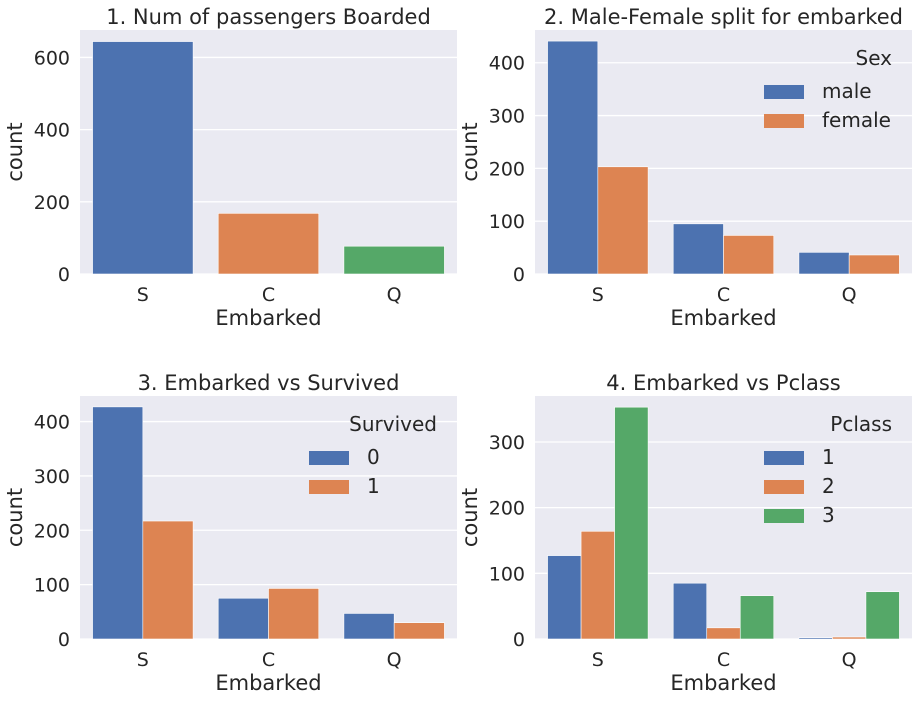 This screenshot has width=920, height=706. I want to click on chart-3-ytick-label-1: 100, so click(52, 586).